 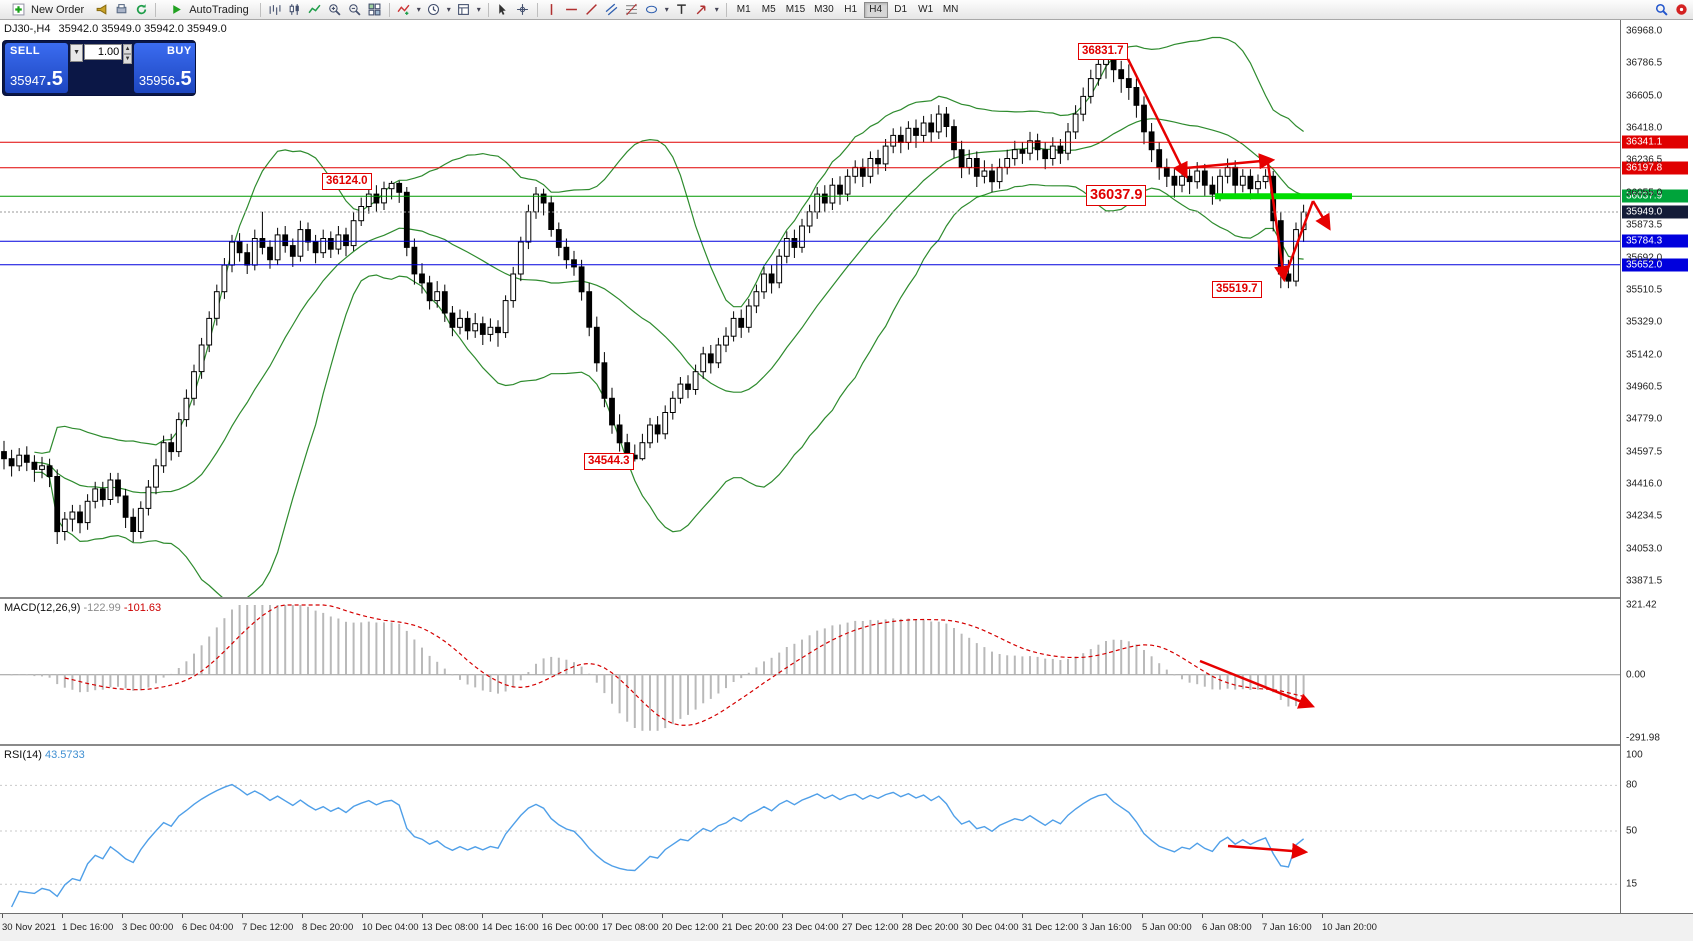 I want to click on price-annotation: 35519.7, so click(x=1237, y=289).